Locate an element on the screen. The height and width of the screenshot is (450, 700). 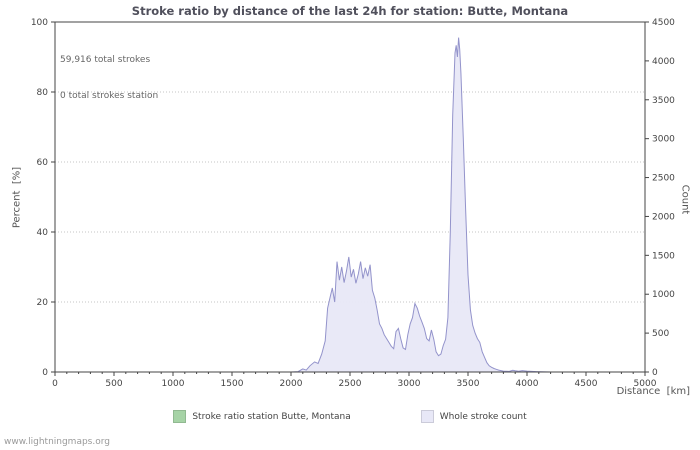
legend-item-stroke-count: Whole stroke count is located at coordinates (473, 416).